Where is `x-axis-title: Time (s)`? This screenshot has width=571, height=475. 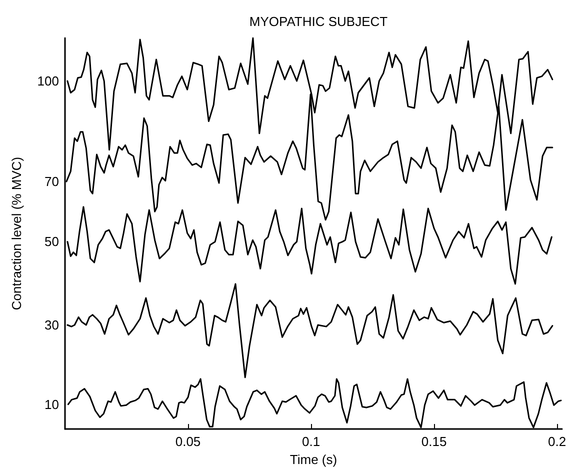
x-axis-title: Time (s) is located at coordinates (314, 459).